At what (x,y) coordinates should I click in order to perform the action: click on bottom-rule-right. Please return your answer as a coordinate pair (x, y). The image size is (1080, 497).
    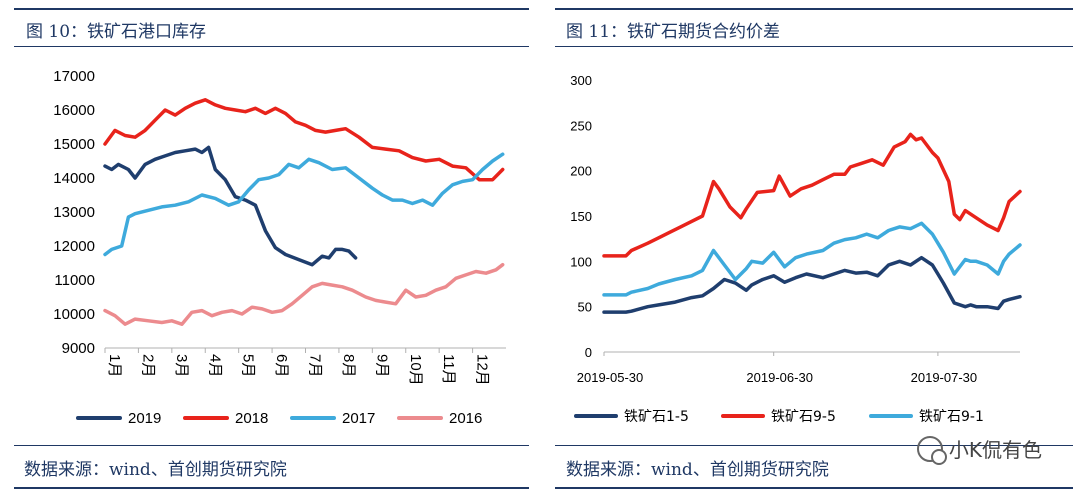
    Looking at the image, I should click on (814, 488).